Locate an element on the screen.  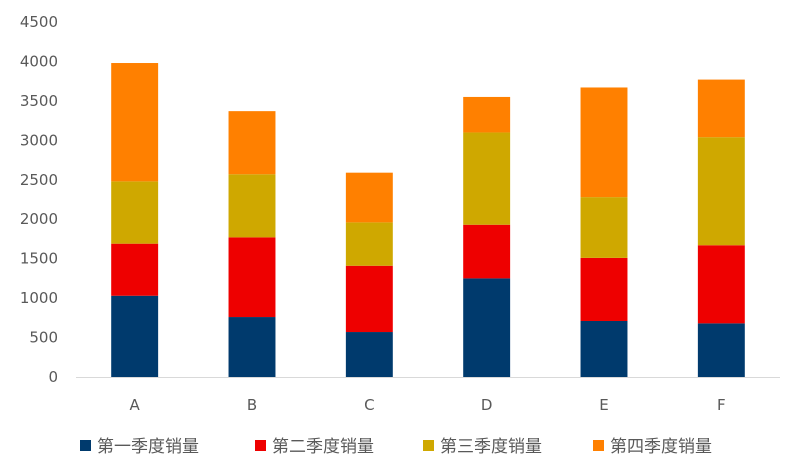
legend: 第一季度销量 第二季度销量 第三季度销量 第四季度销量 is located at coordinates (396, 447).